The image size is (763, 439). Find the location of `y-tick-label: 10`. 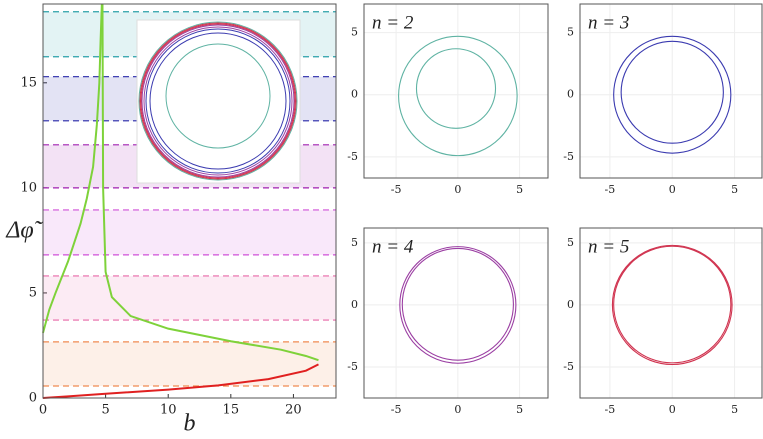

y-tick-label: 10 is located at coordinates (28, 187).